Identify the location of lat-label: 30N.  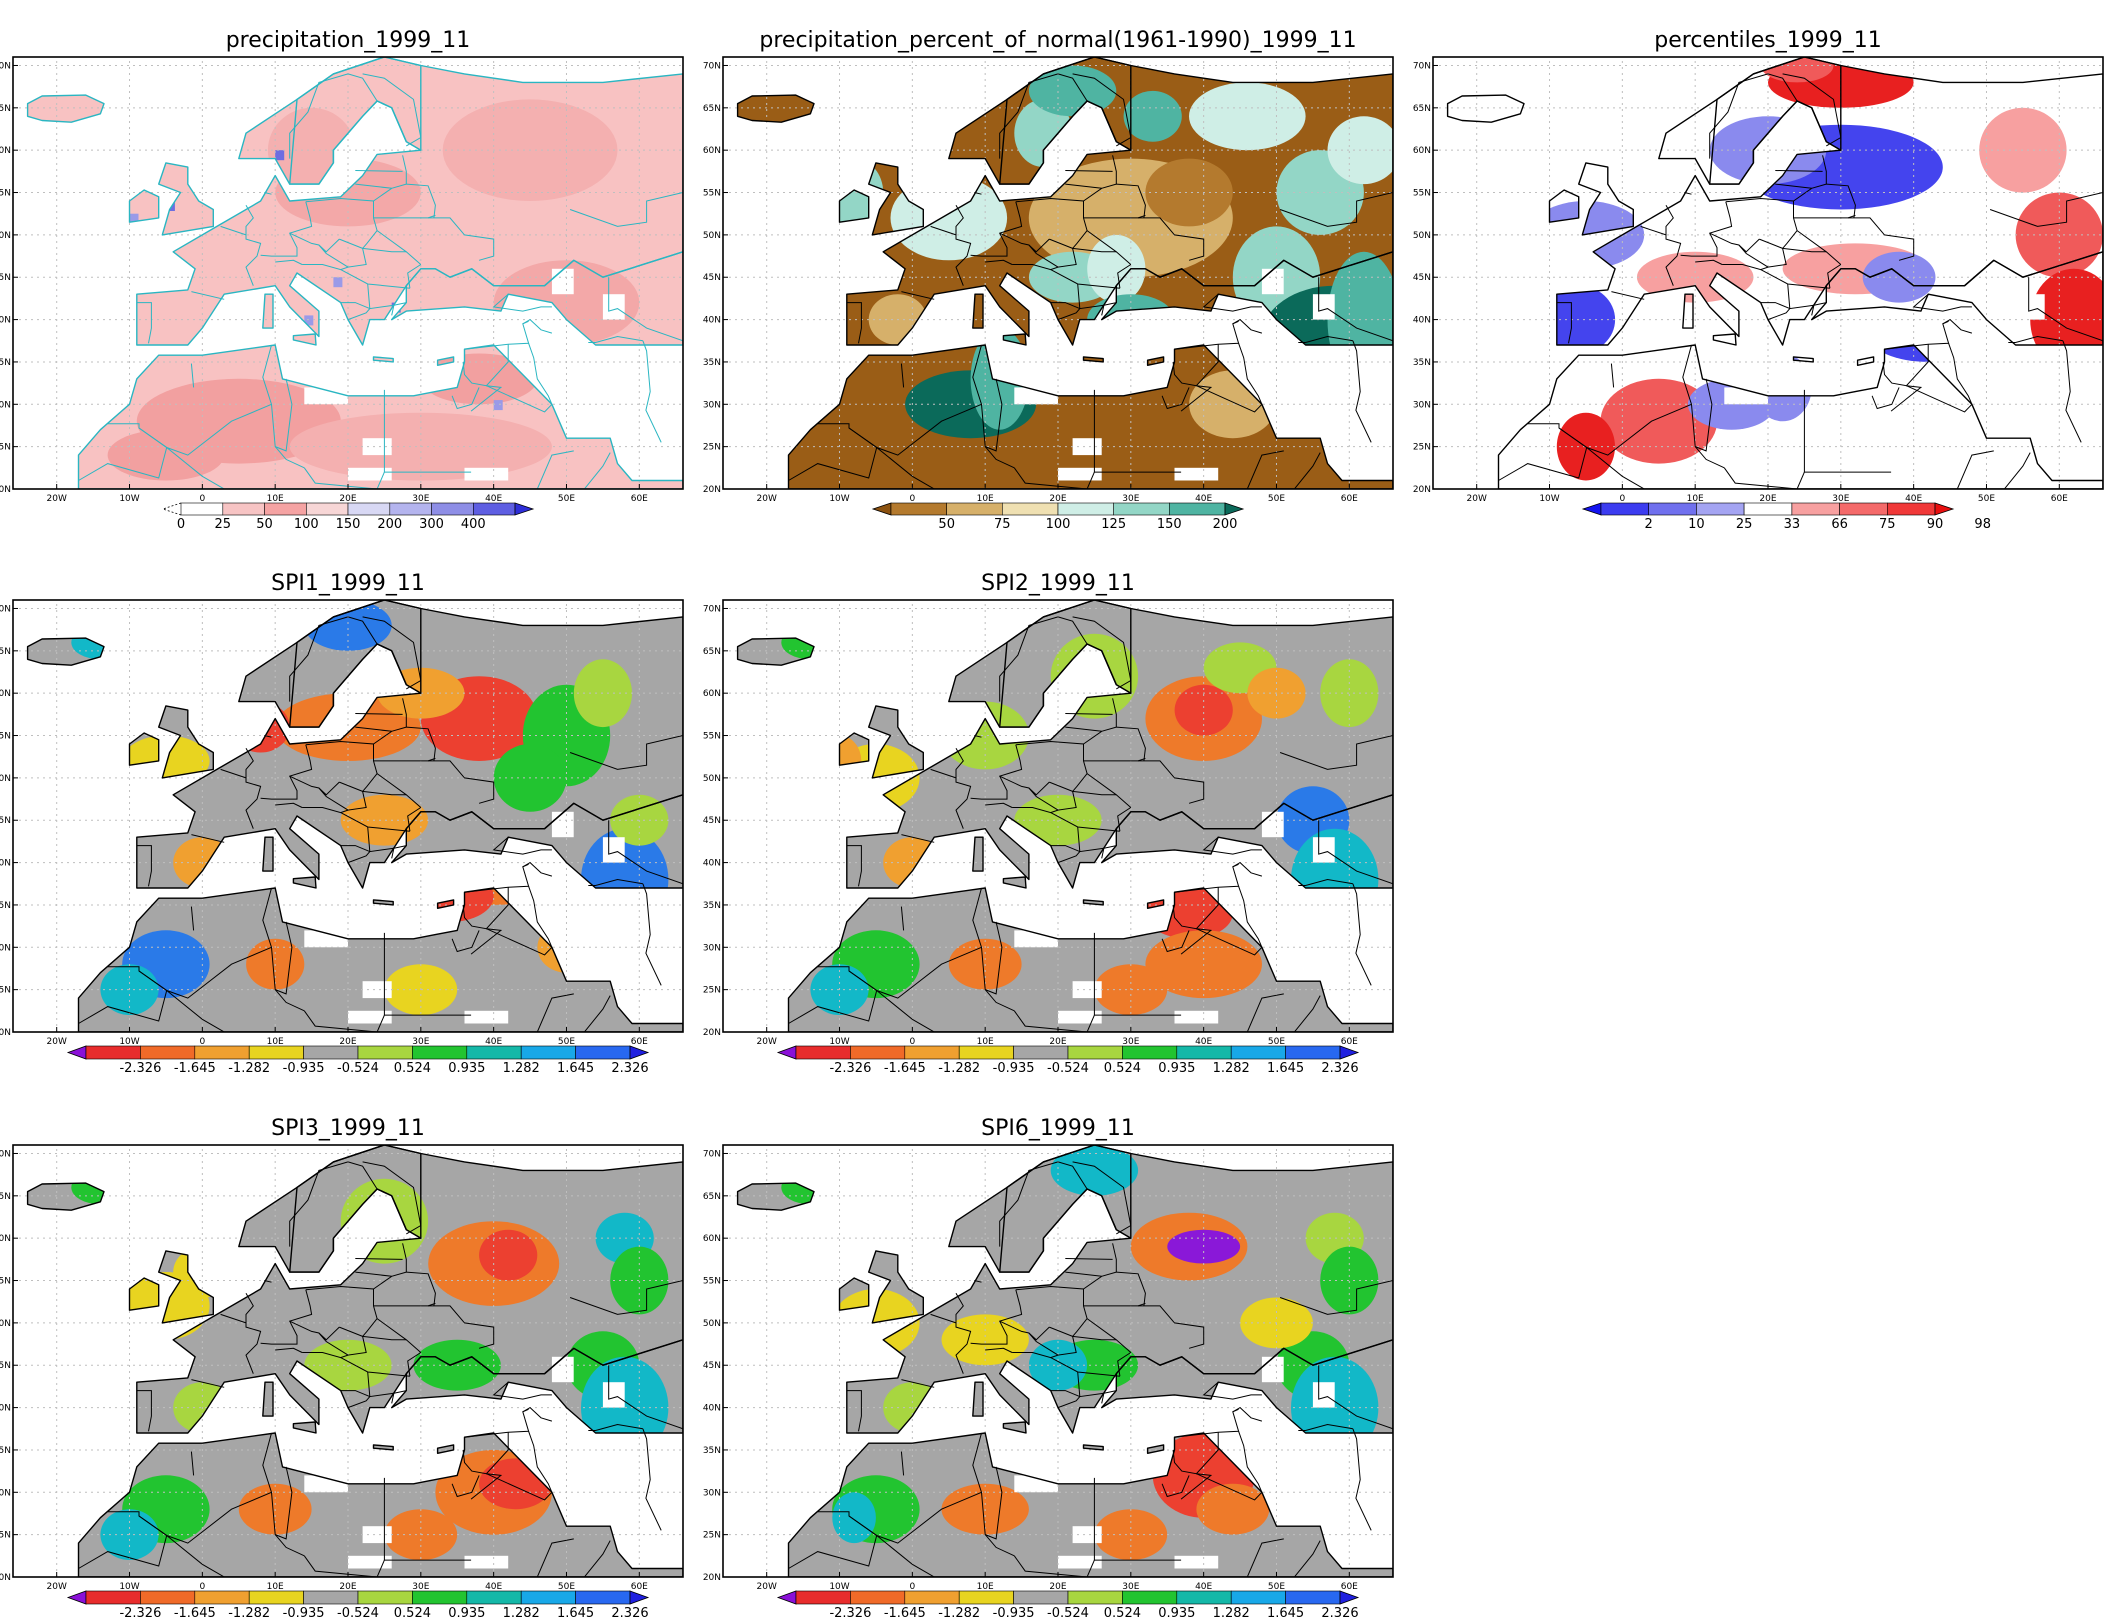
(5, 405).